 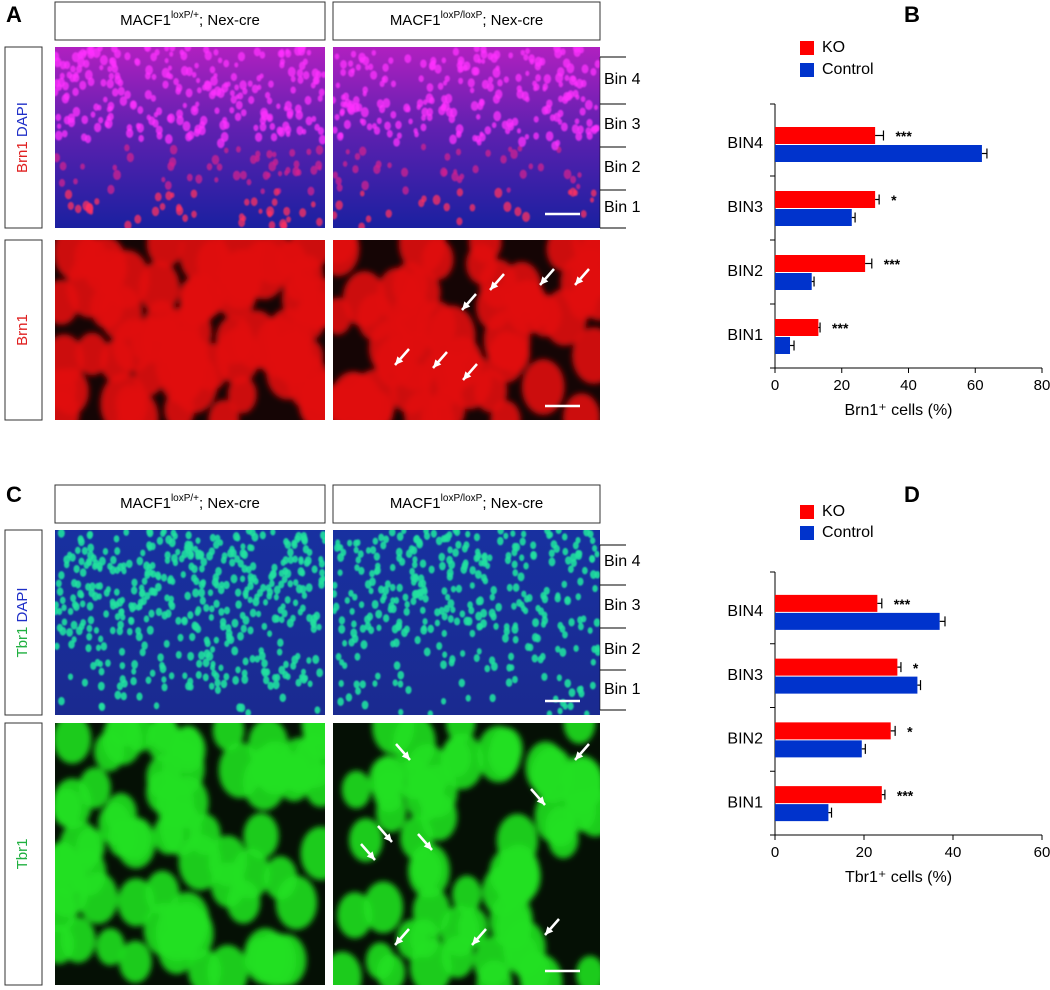 What do you see at coordinates (23, 137) in the screenshot?
I see `row-label-box` at bounding box center [23, 137].